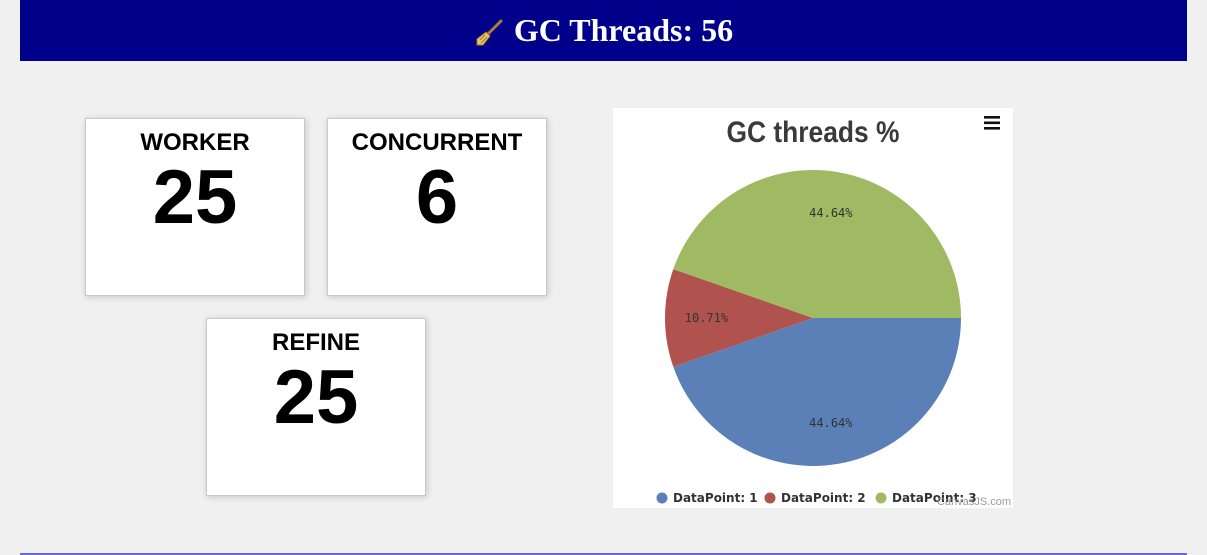  Describe the element at coordinates (489, 33) in the screenshot. I see `broom-icon` at that location.